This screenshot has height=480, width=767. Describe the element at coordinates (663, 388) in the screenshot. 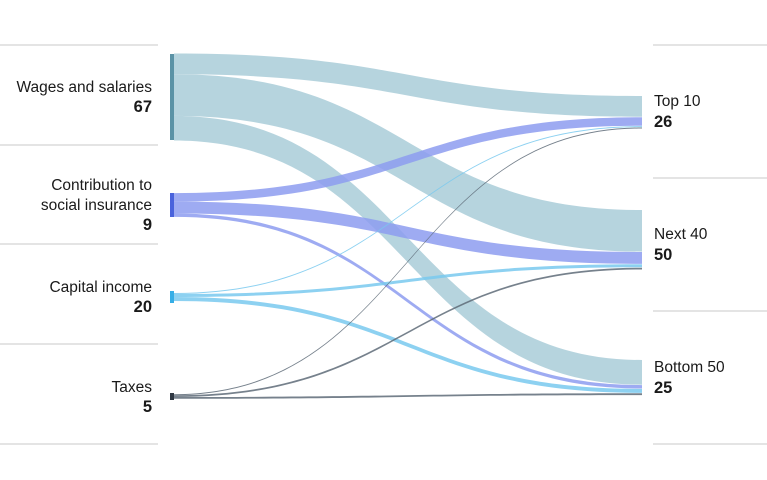

I see `target-value: 25` at that location.